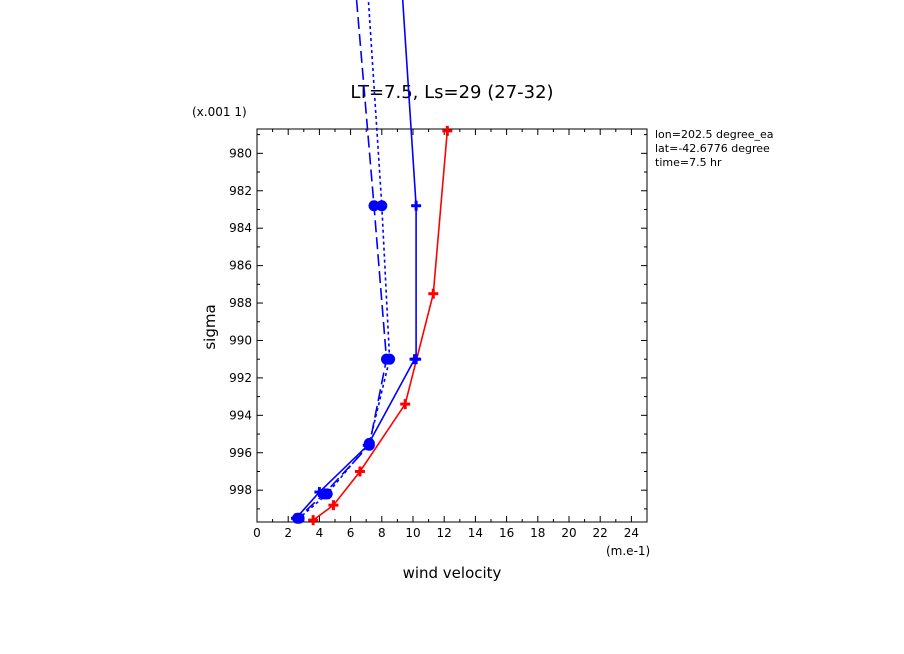 The width and height of the screenshot is (904, 654). Describe the element at coordinates (628, 551) in the screenshot. I see `x-unit-label: (m.e-1)` at that location.